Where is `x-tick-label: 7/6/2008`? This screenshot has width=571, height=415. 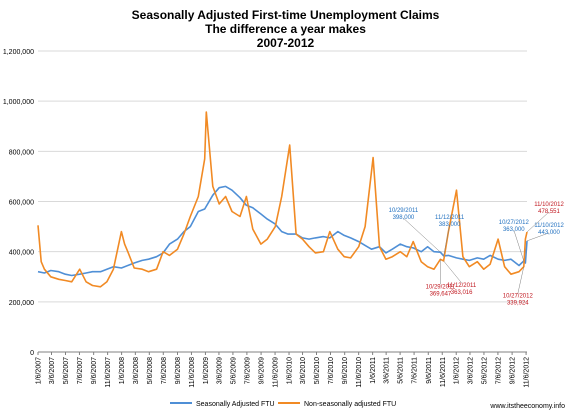
x-tick-label: 7/6/2008 is located at coordinates (164, 370).